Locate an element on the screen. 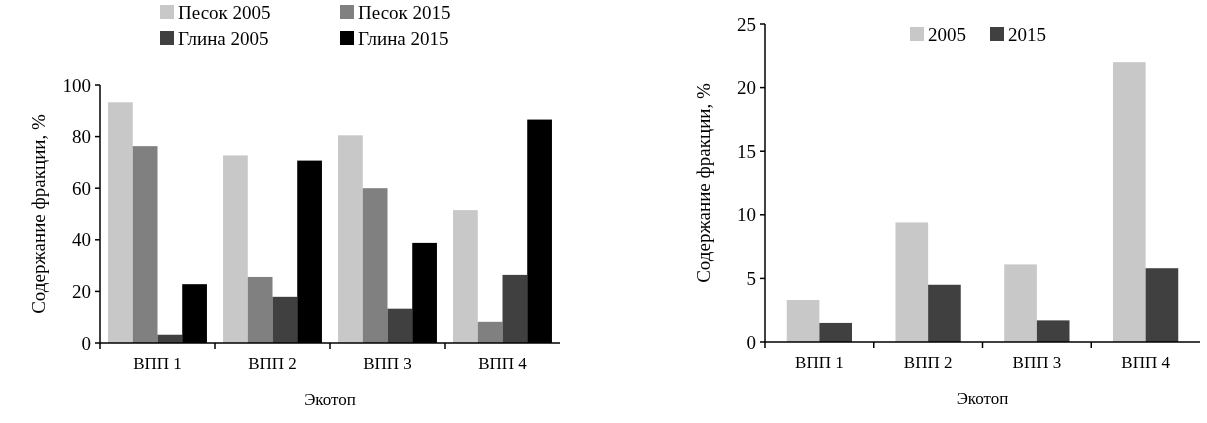  y-tick-label: 10 is located at coordinates (746, 215).